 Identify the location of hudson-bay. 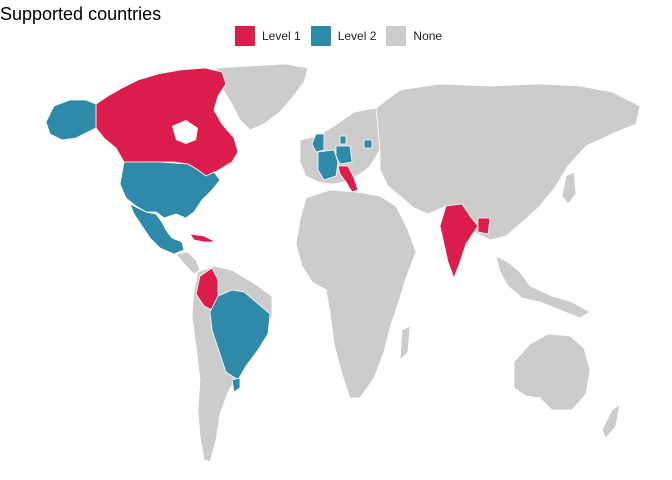
(185, 132).